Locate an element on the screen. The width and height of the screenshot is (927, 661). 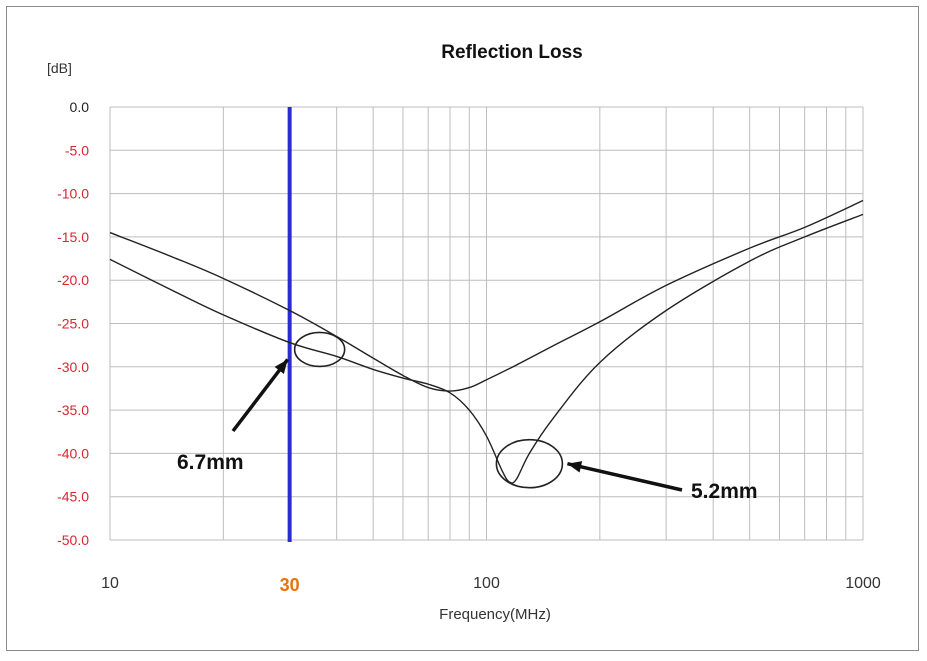
y-tick-label: -10.0 is located at coordinates (73, 194).